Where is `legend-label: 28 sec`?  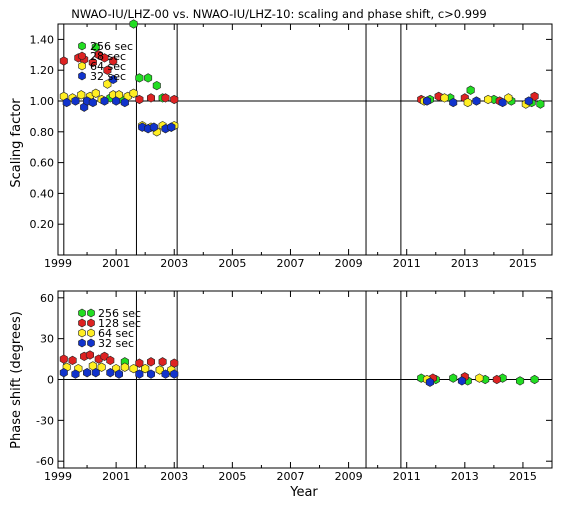 legend-label: 28 sec is located at coordinates (108, 56).